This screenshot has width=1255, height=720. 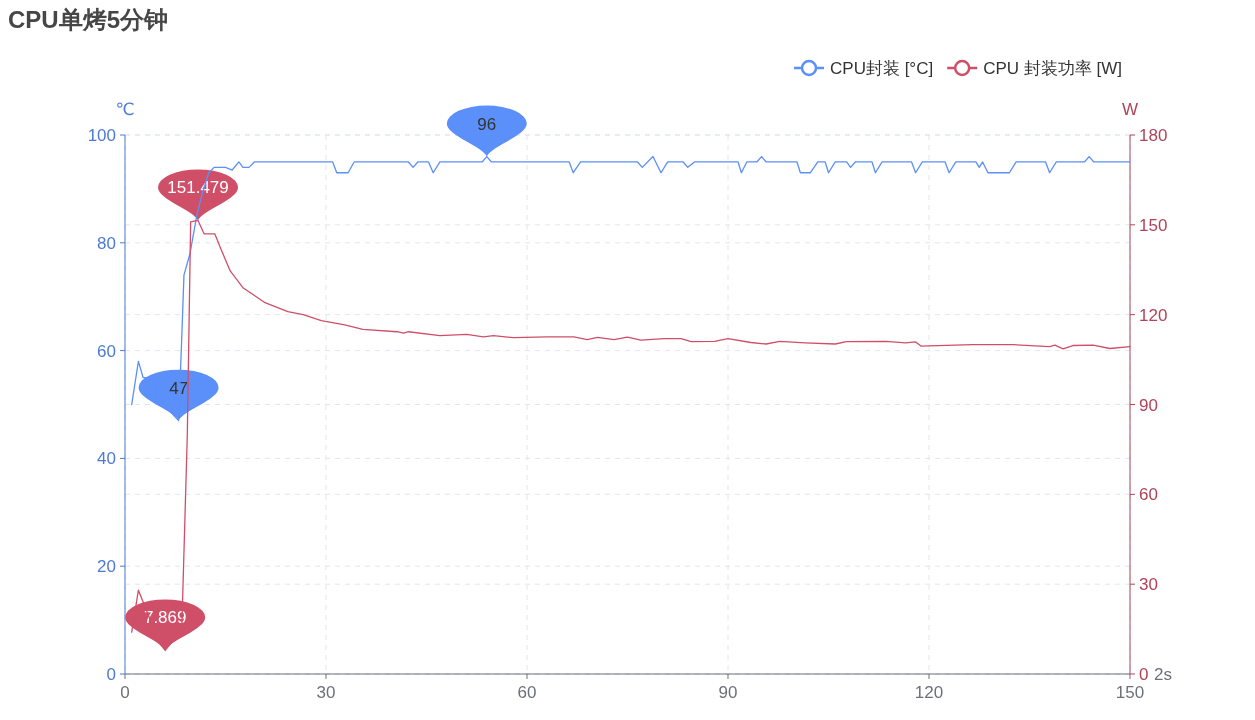 What do you see at coordinates (929, 692) in the screenshot?
I see `x-tick-label: 120` at bounding box center [929, 692].